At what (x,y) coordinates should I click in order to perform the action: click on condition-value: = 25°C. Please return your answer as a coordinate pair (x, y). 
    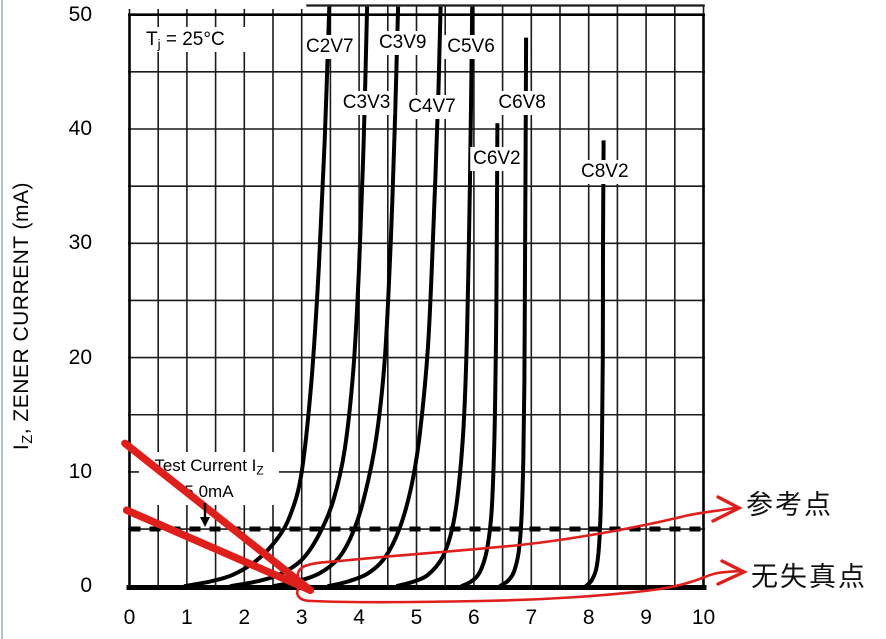
    Looking at the image, I should click on (192, 39).